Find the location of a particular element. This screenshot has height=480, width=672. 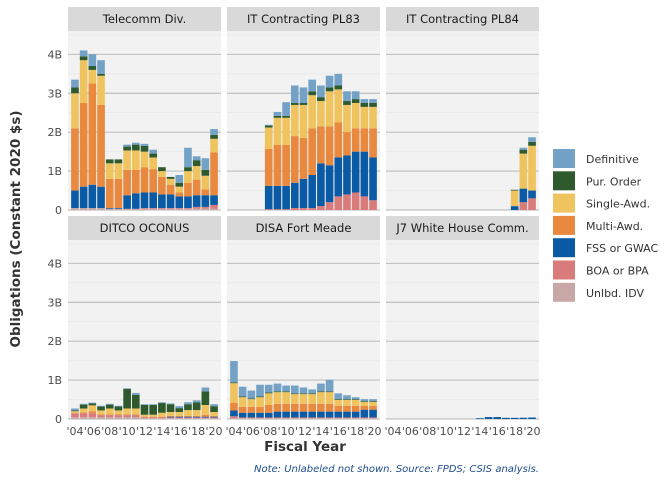

legend-label: Single-Awd. is located at coordinates (618, 204).